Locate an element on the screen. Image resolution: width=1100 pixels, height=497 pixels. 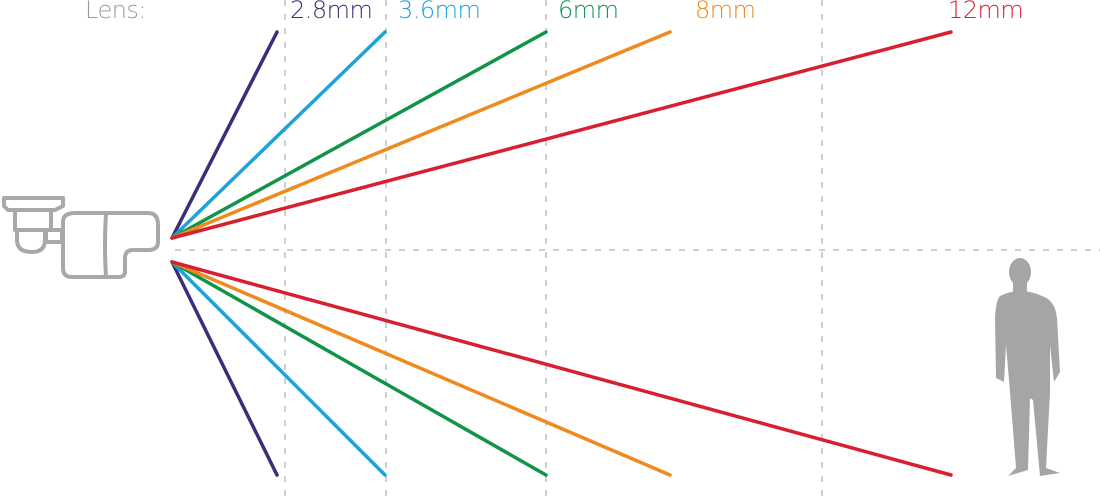
person-silhouette-icon is located at coordinates (1027, 367).